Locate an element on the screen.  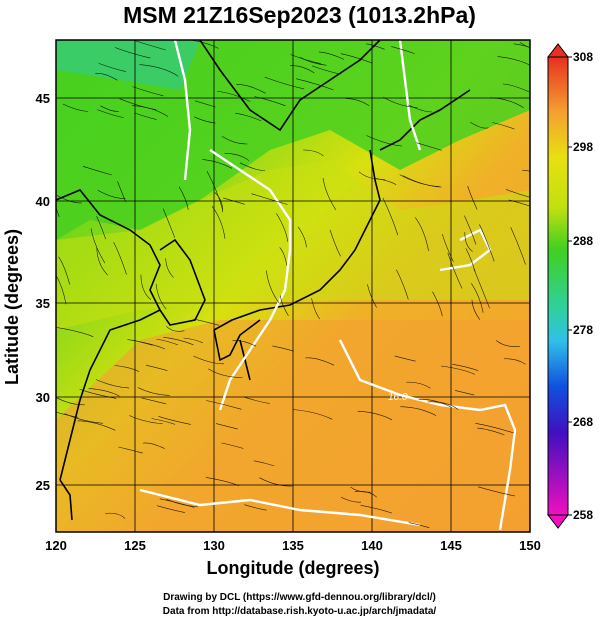
x-tick-labels: 120 125 130 135 140 145 150 is located at coordinates (293, 545).